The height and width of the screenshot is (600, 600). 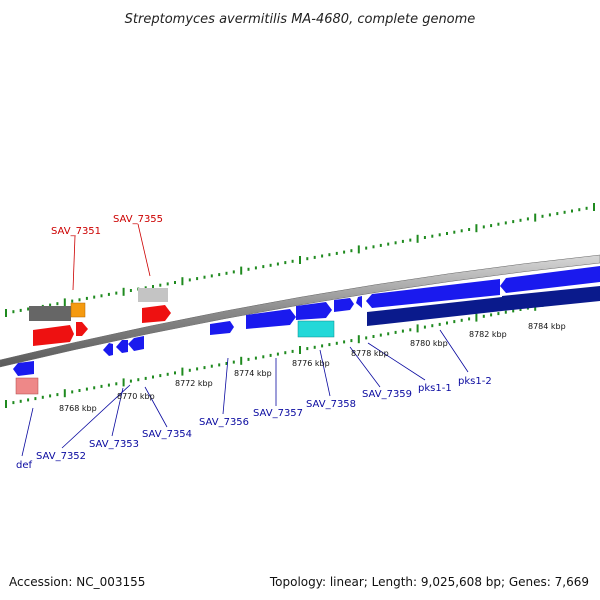 I want to click on gene-label-sav-7359: SAV_7359, so click(x=387, y=394).